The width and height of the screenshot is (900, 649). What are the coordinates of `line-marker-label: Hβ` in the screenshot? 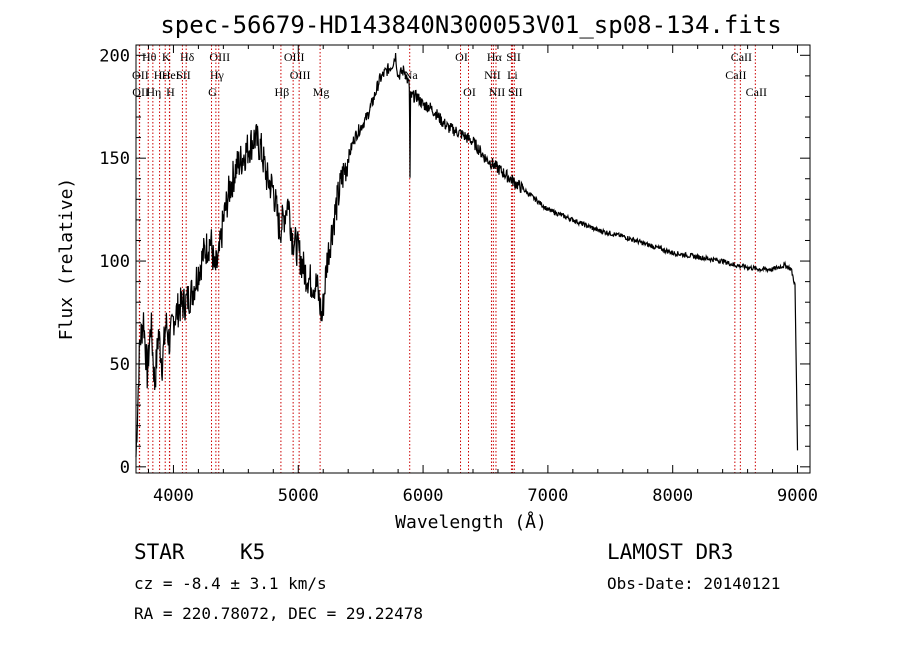 It's located at (282, 92).